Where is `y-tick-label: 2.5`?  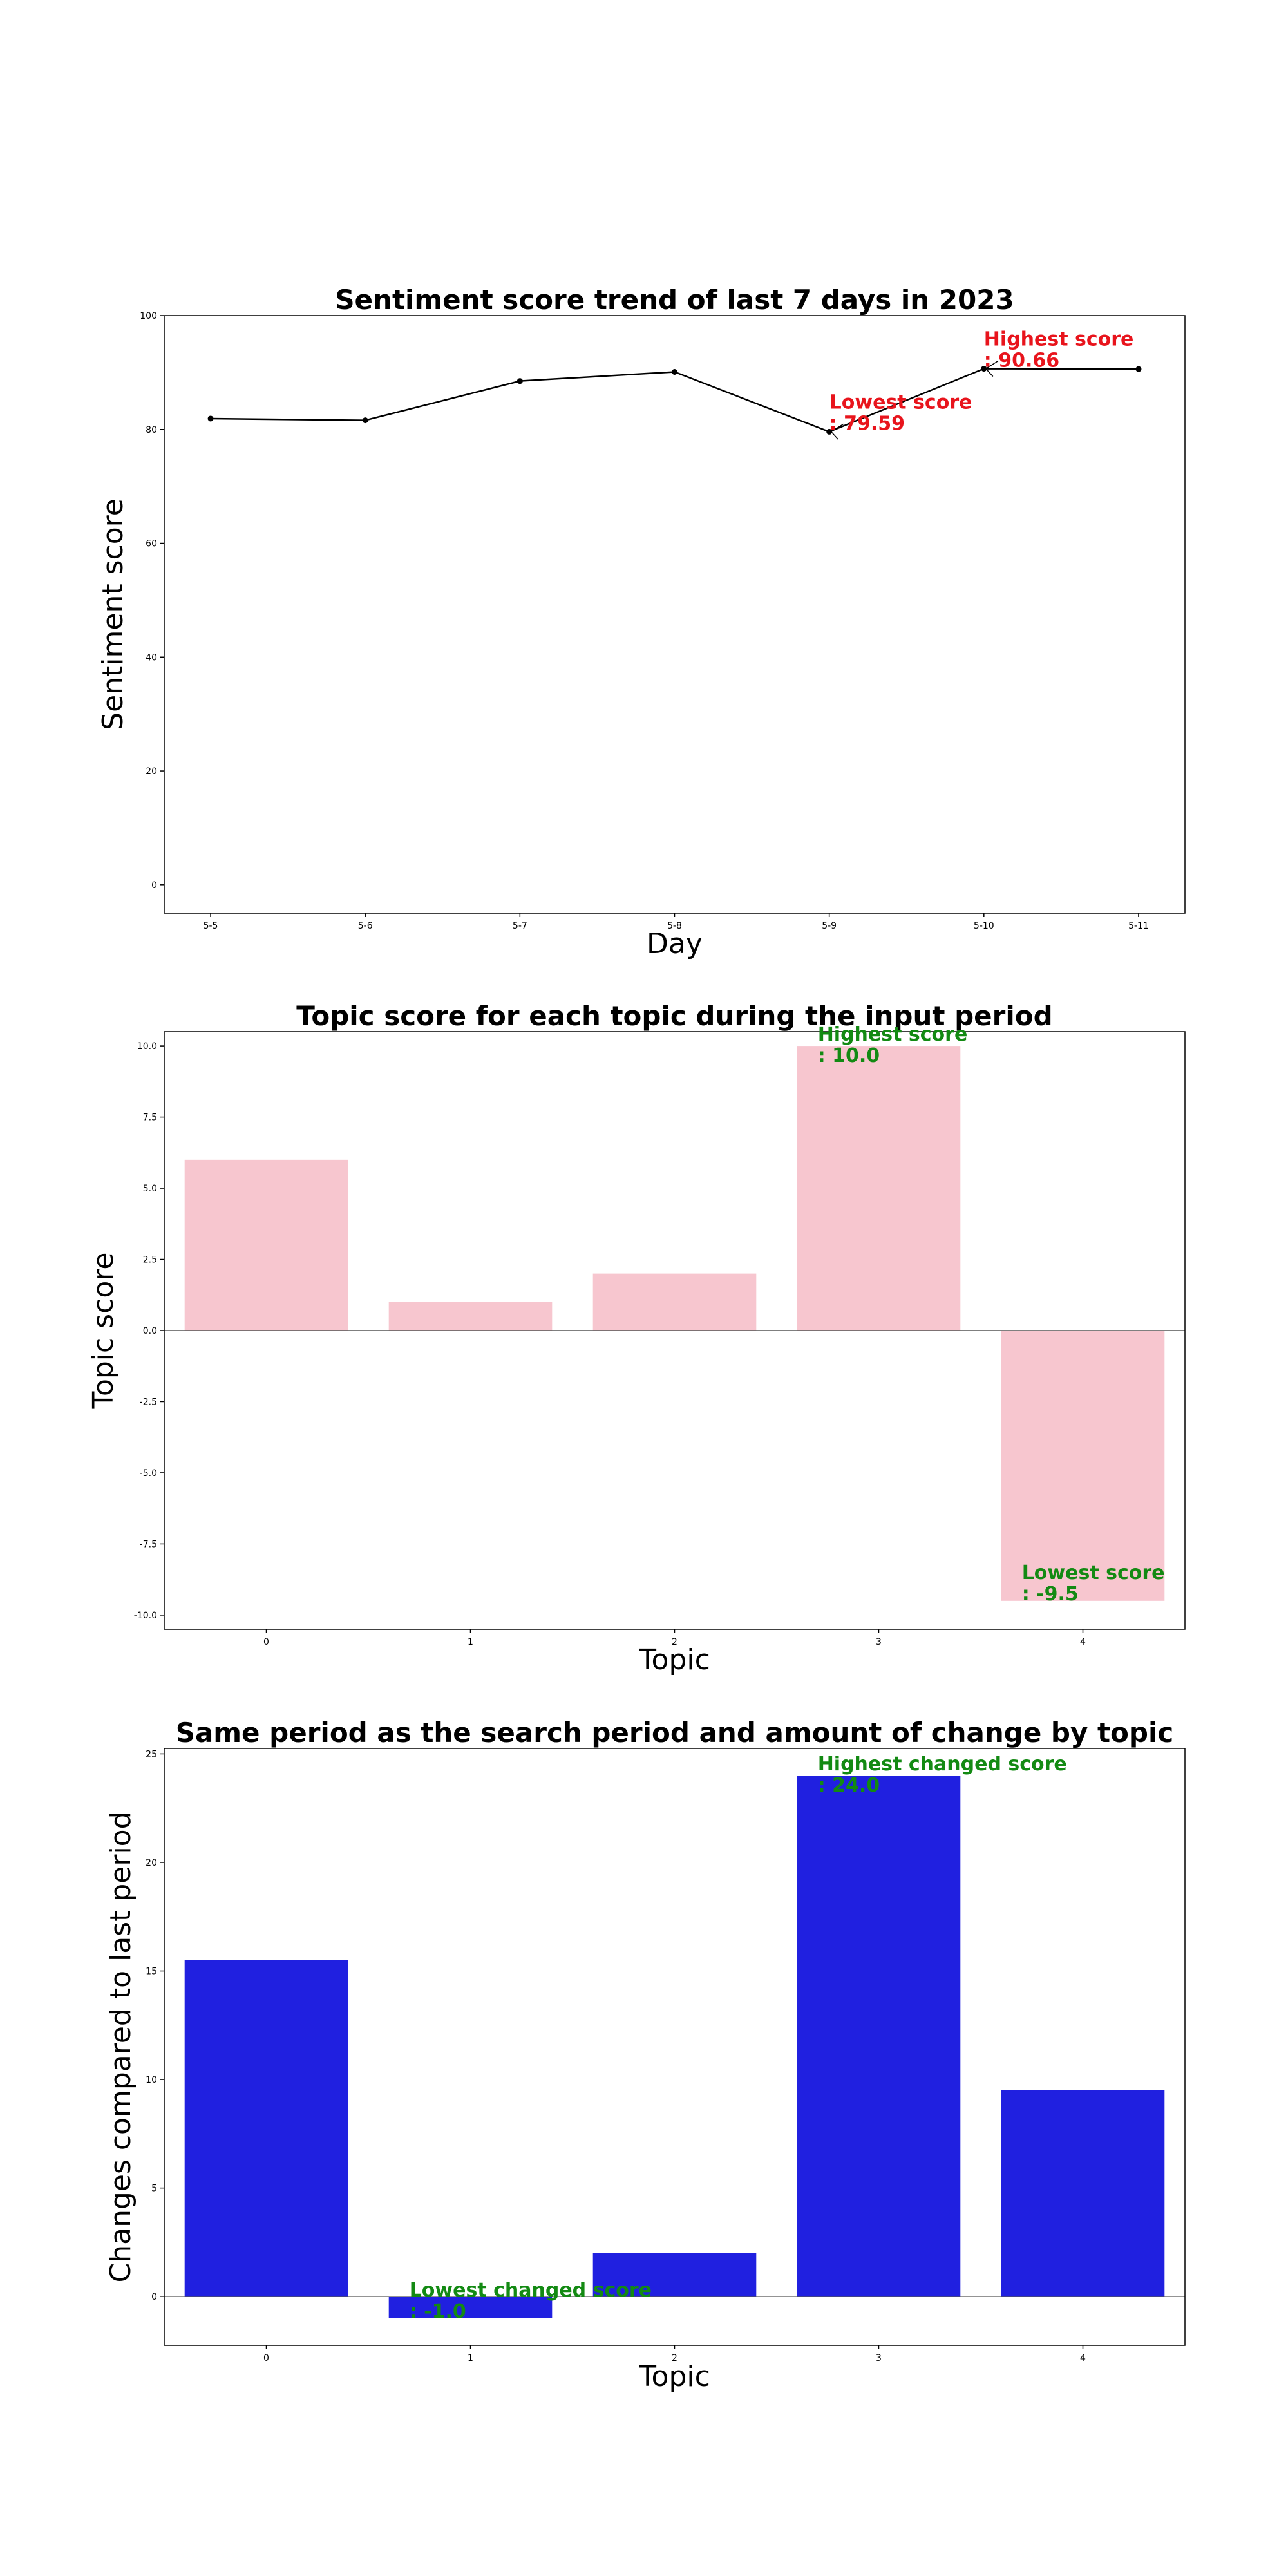 y-tick-label: 2.5 is located at coordinates (150, 1260).